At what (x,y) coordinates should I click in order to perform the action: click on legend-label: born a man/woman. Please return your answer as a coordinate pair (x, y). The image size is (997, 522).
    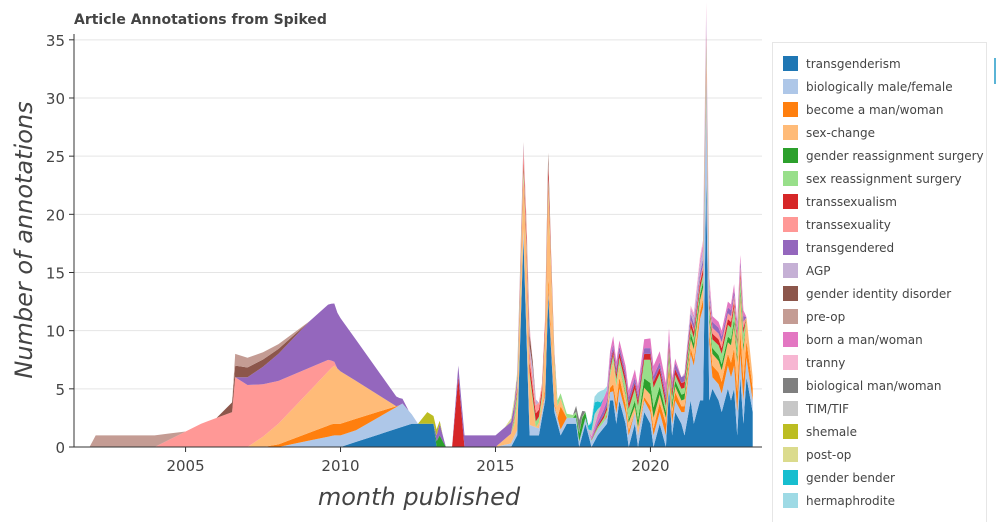
    Looking at the image, I should click on (864, 339).